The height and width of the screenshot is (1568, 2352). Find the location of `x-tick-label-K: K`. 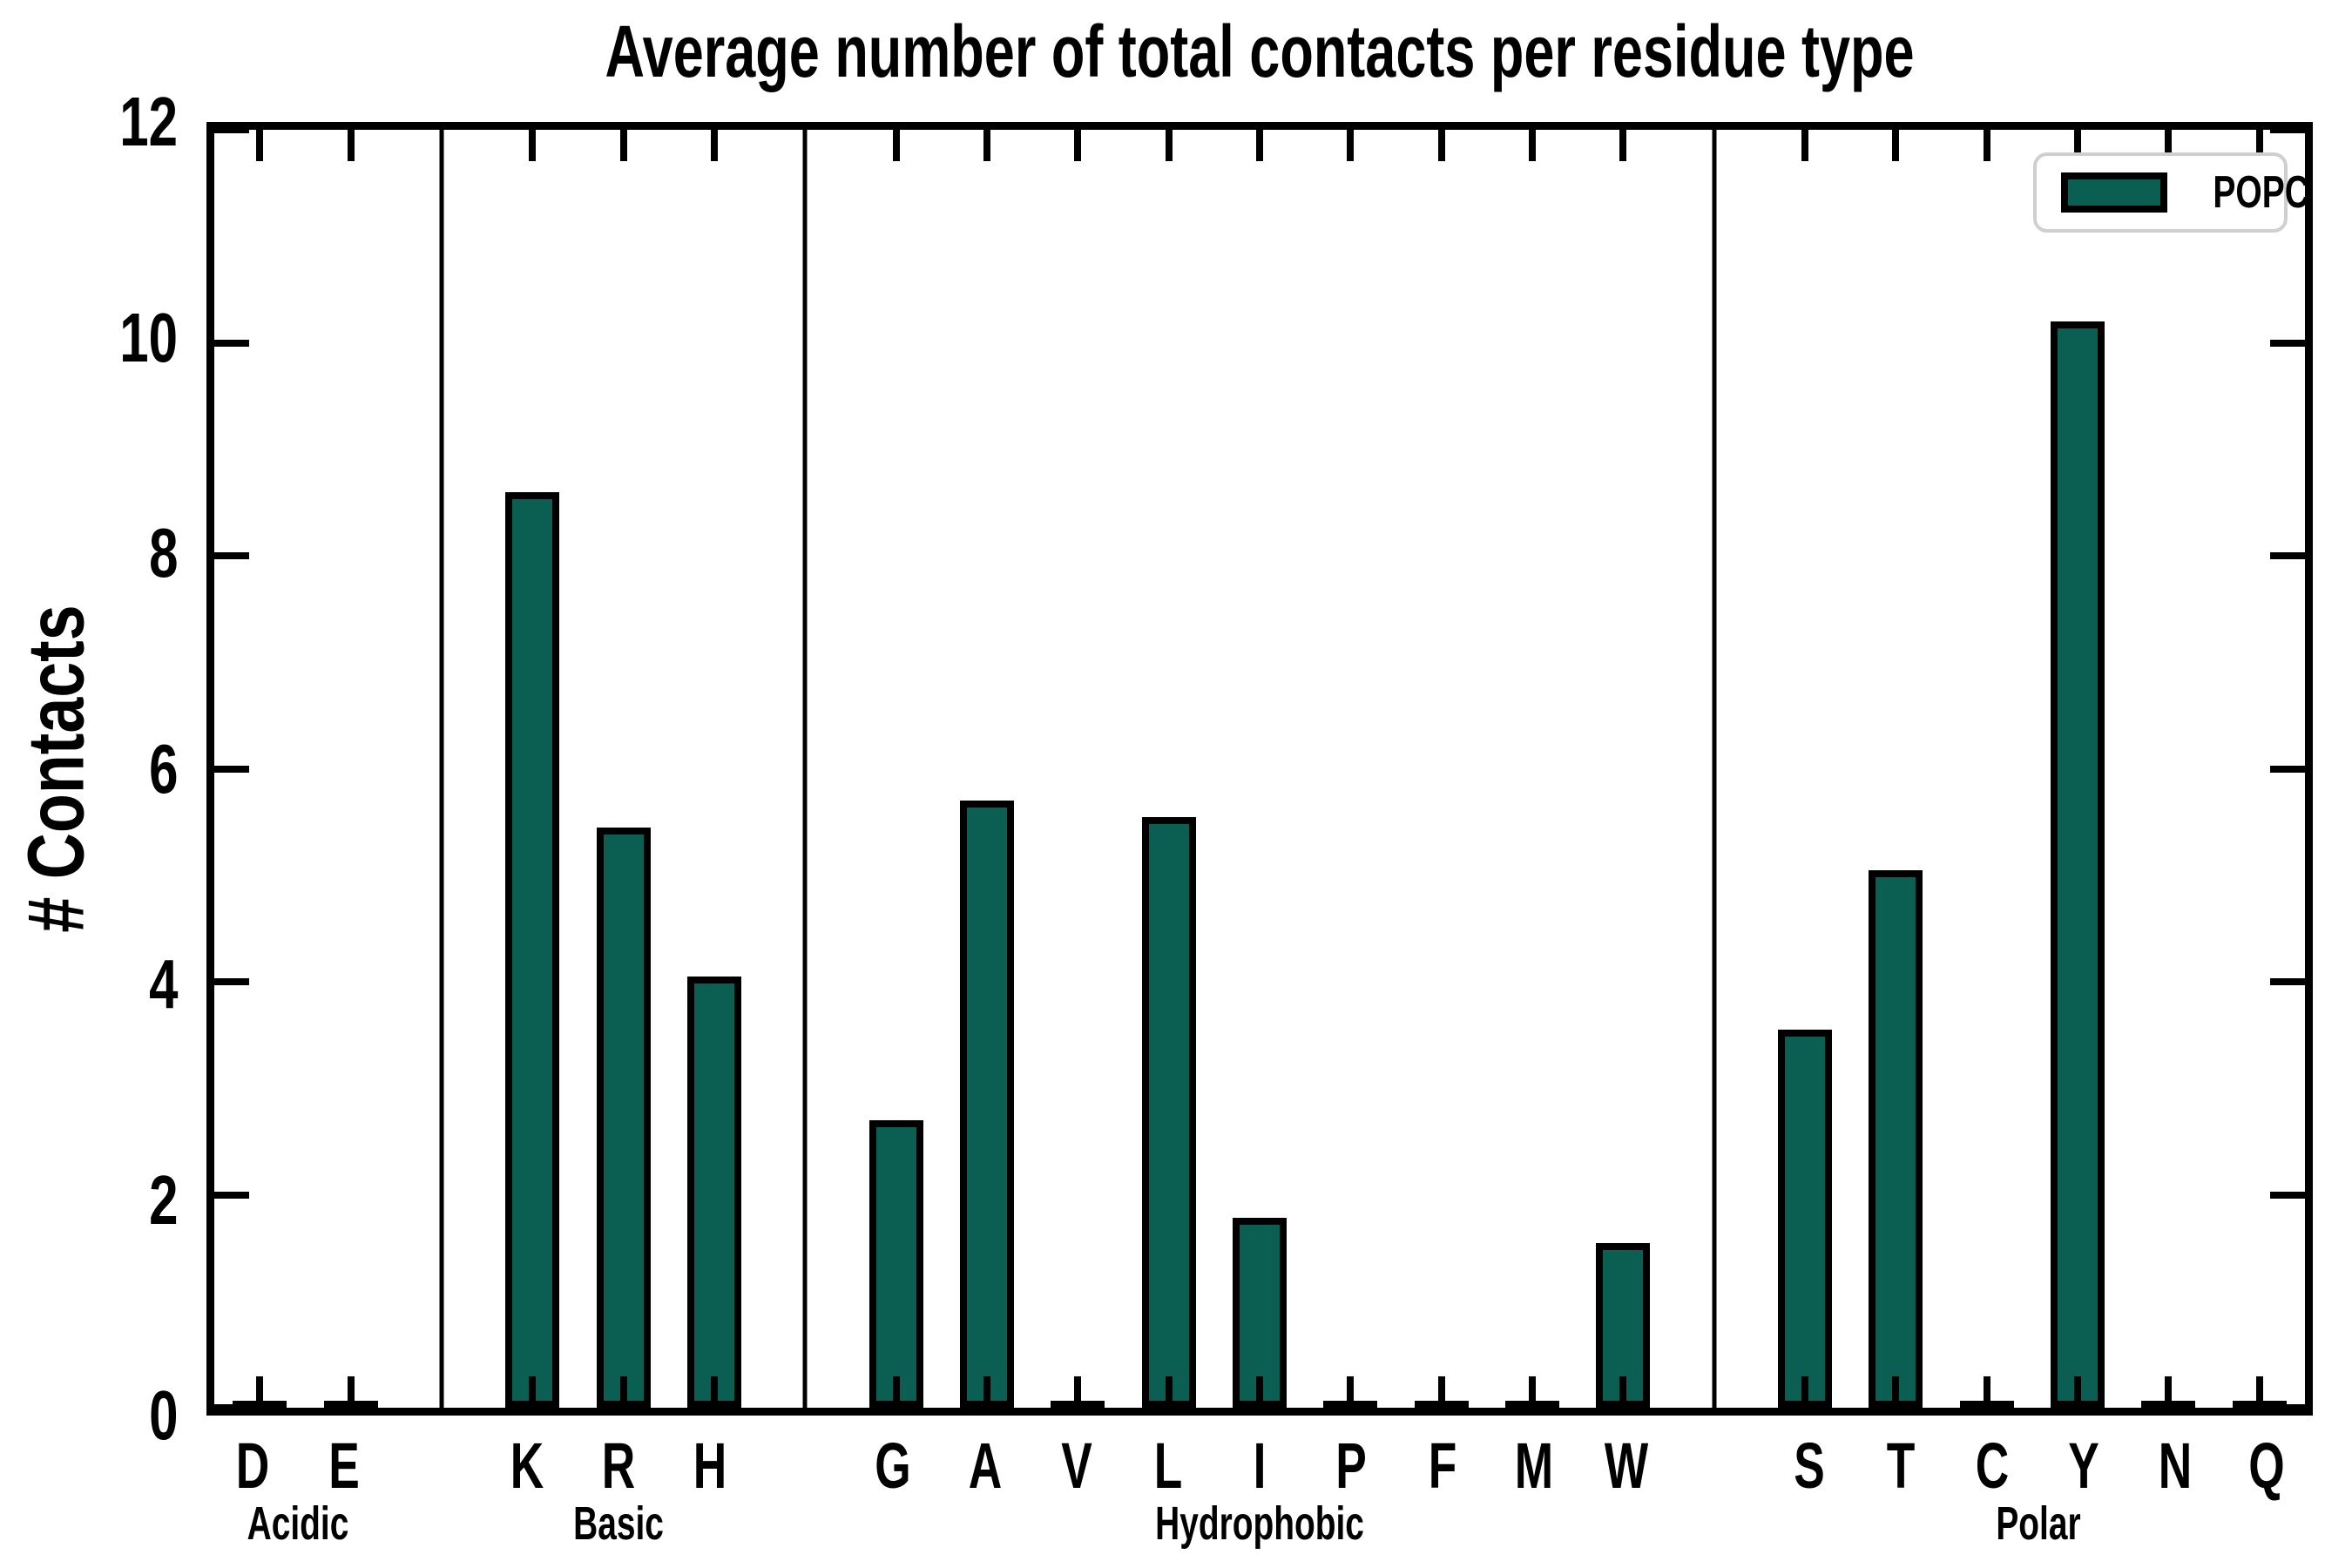

x-tick-label-K: K is located at coordinates (527, 1466).